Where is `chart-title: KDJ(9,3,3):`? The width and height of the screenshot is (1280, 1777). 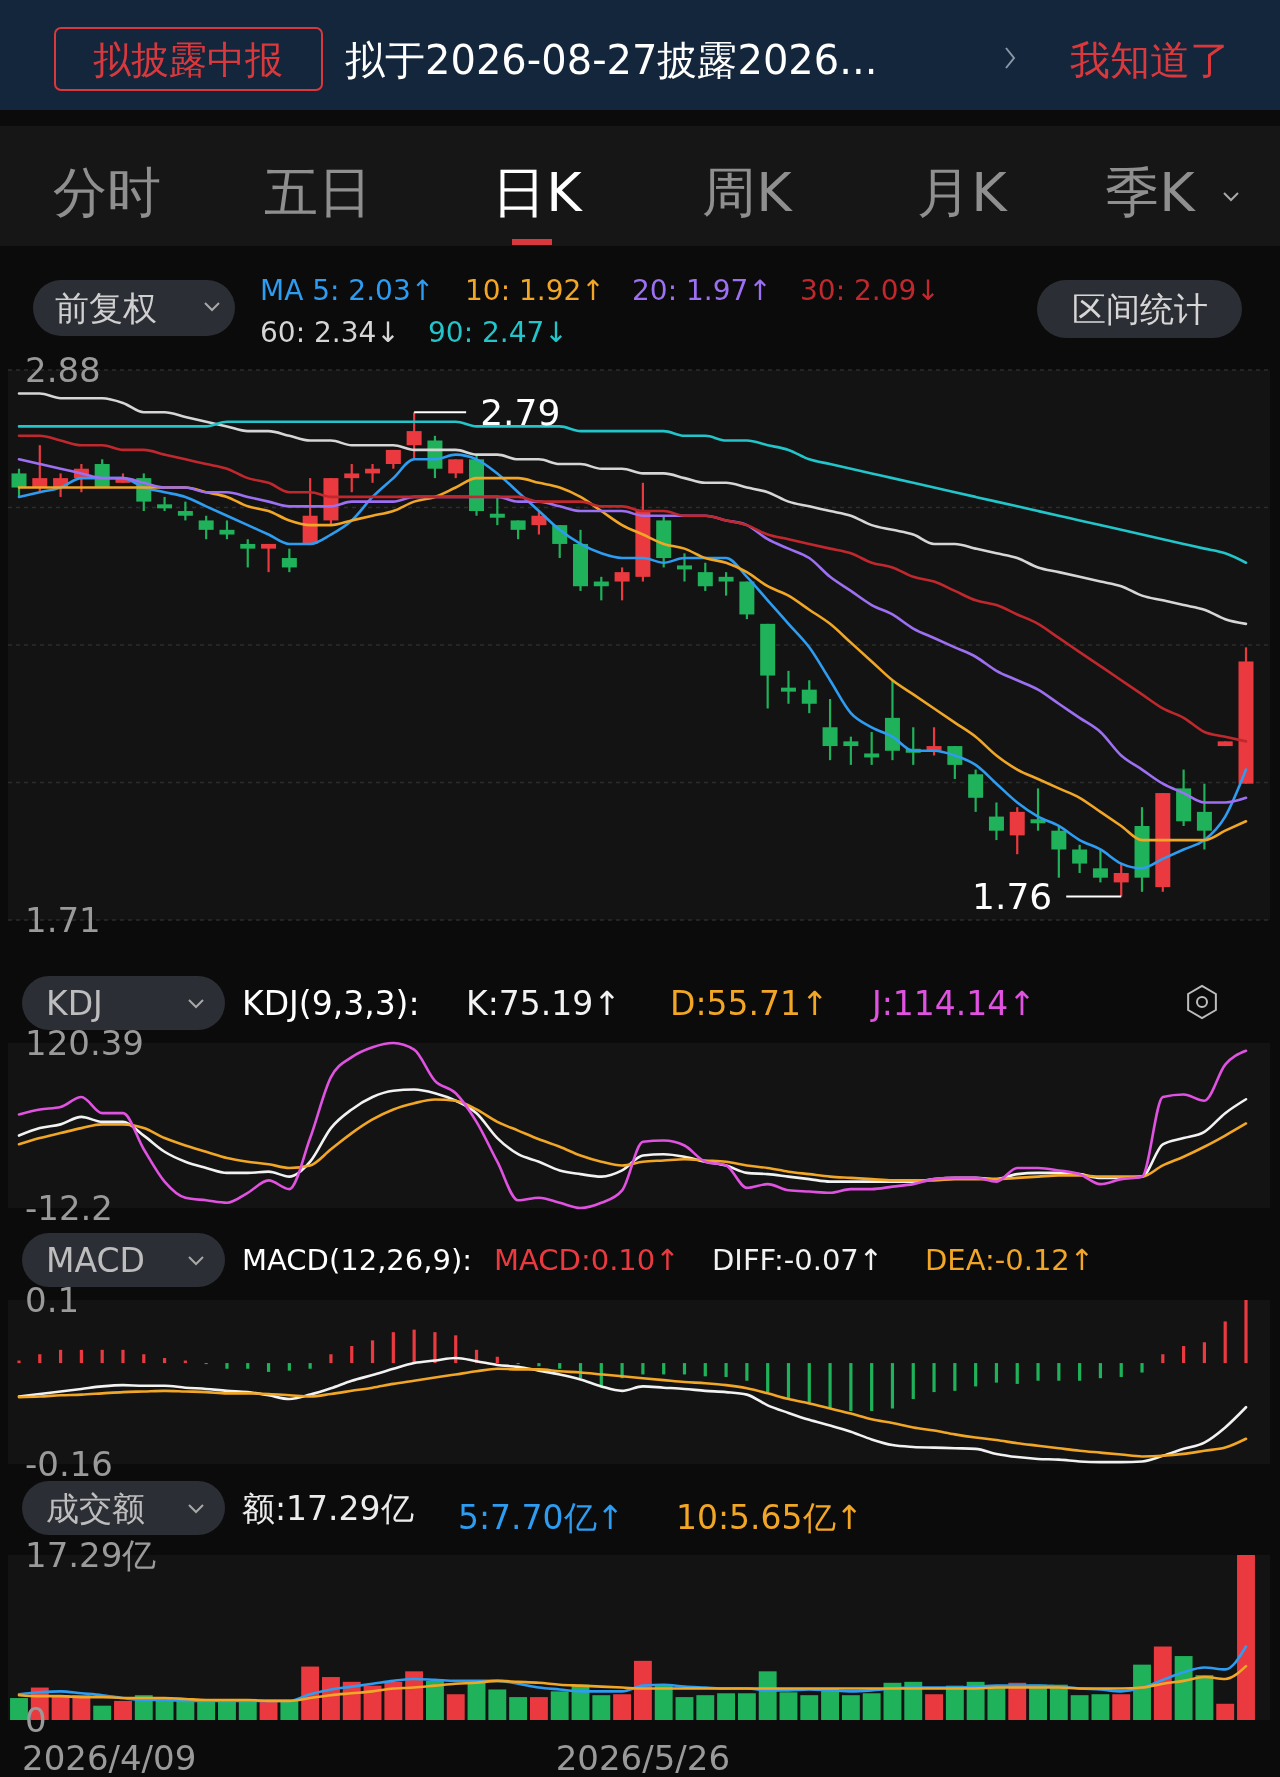 chart-title: KDJ(9,3,3): is located at coordinates (331, 1003).